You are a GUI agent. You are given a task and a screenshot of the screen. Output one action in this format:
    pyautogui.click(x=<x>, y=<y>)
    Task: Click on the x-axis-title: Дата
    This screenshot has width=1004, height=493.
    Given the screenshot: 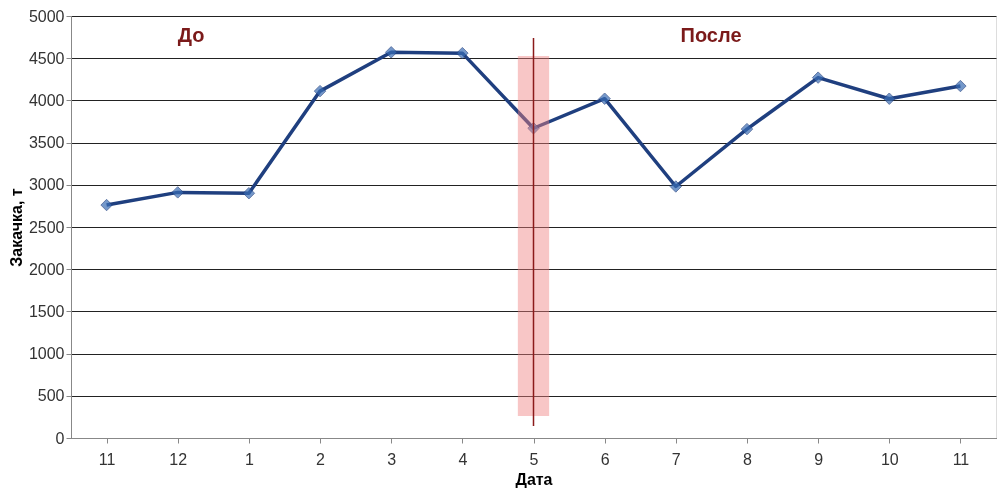 What is the action you would take?
    pyautogui.click(x=534, y=479)
    